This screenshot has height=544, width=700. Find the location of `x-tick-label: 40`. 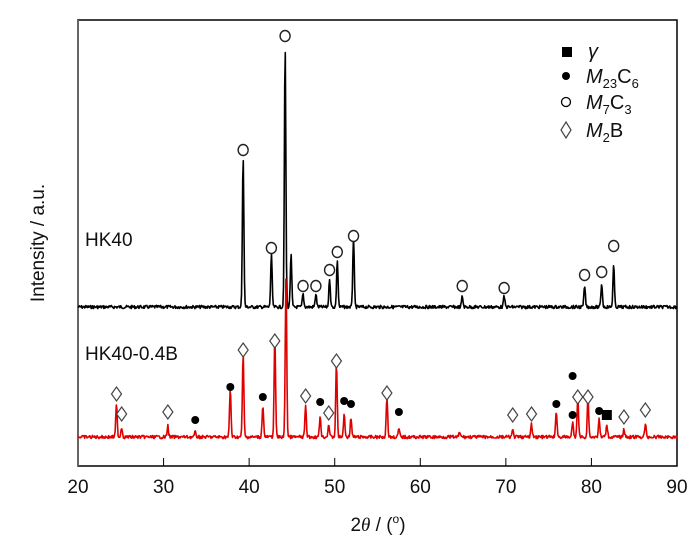

x-tick-label: 40 is located at coordinates (249, 487).